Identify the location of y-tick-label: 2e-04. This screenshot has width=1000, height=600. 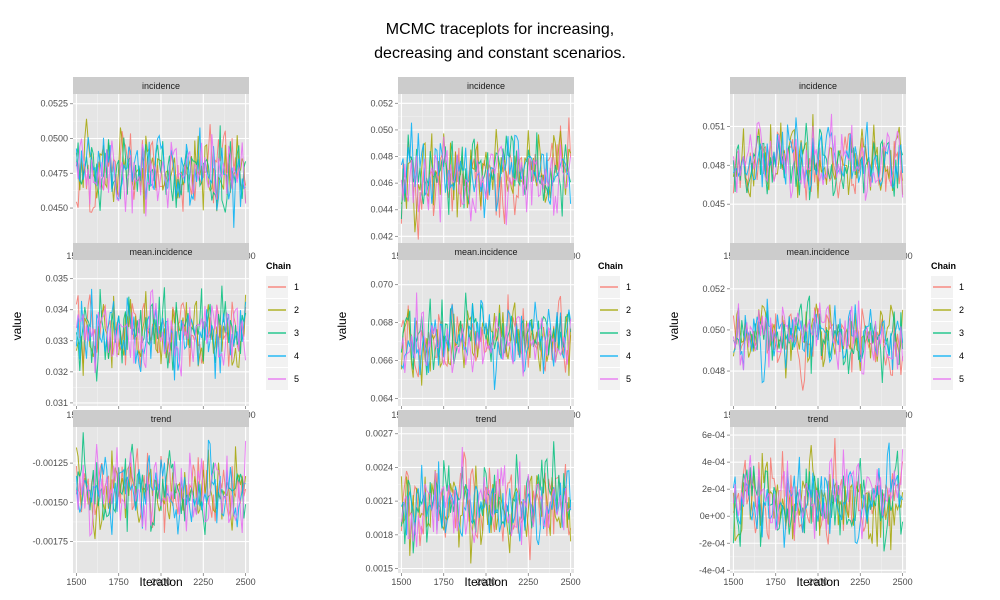
(713, 489).